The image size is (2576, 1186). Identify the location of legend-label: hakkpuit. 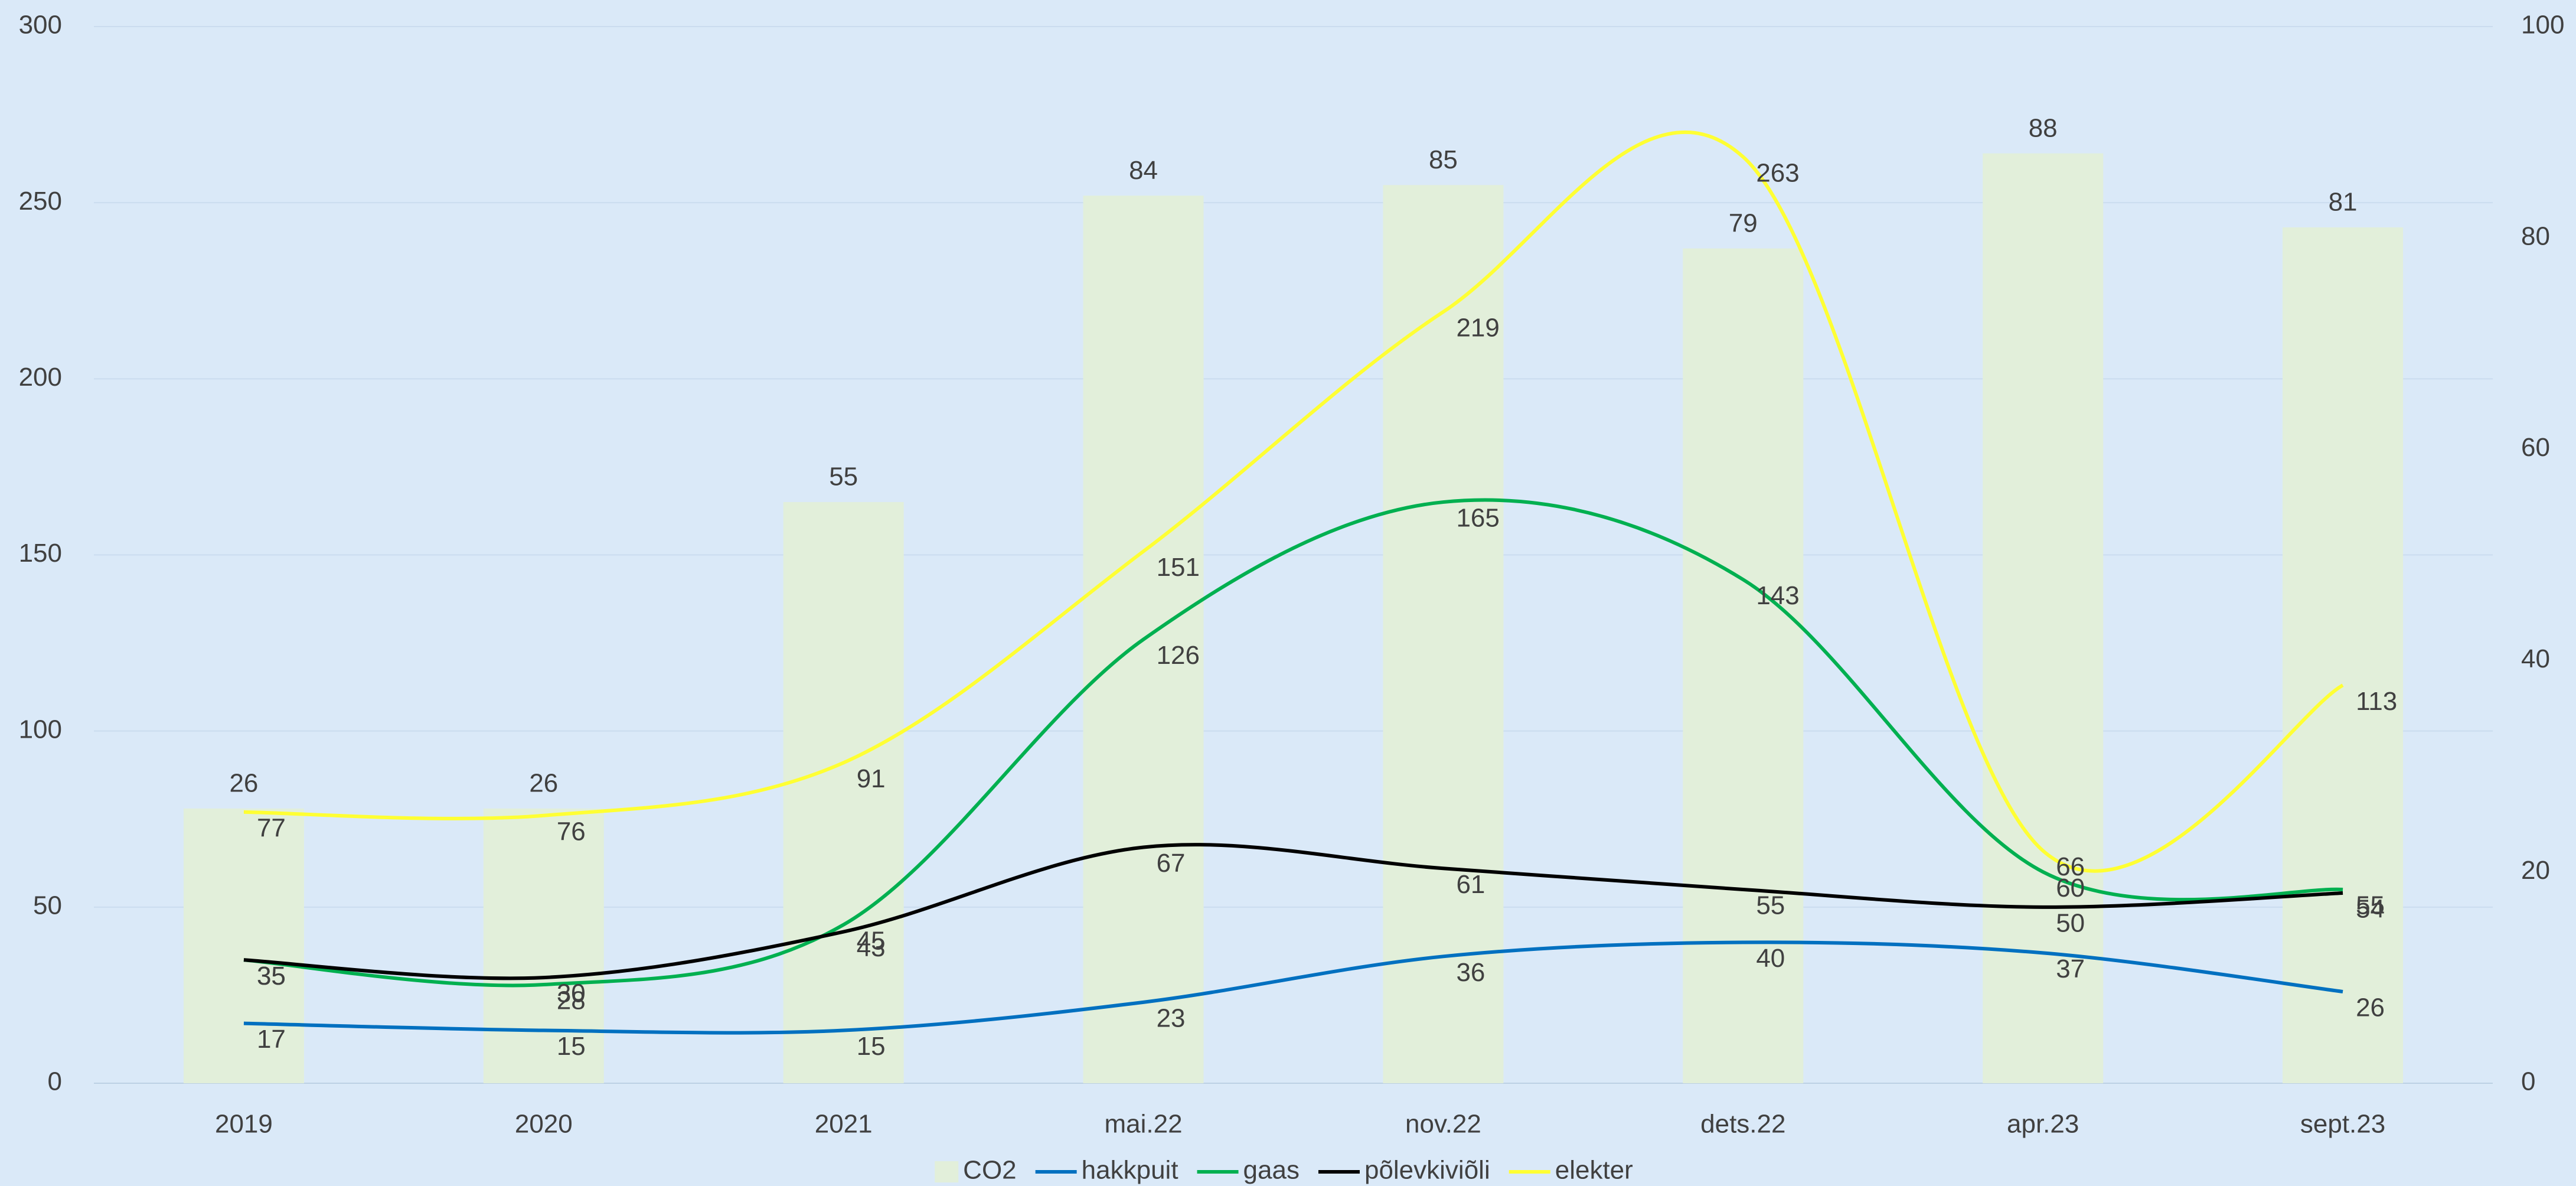
(1130, 1171).